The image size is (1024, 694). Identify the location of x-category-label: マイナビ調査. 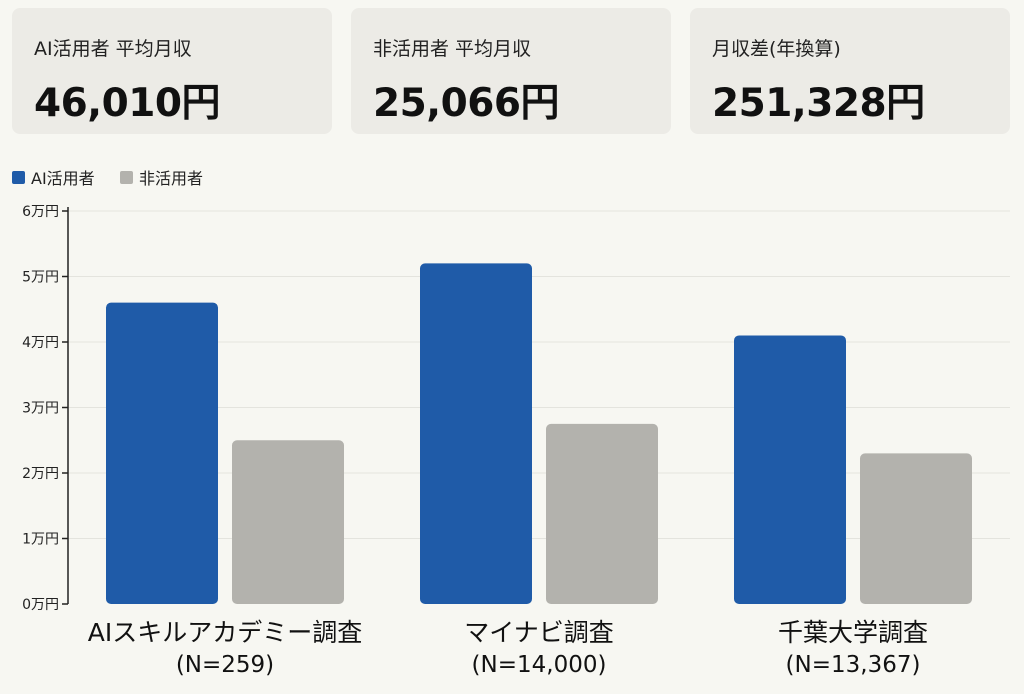
(539, 632).